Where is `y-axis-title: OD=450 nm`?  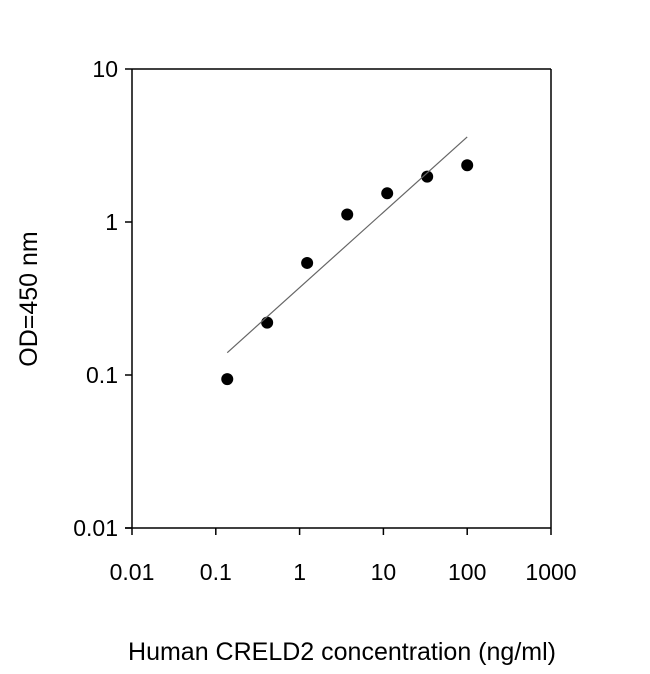
y-axis-title: OD=450 nm is located at coordinates (29, 299).